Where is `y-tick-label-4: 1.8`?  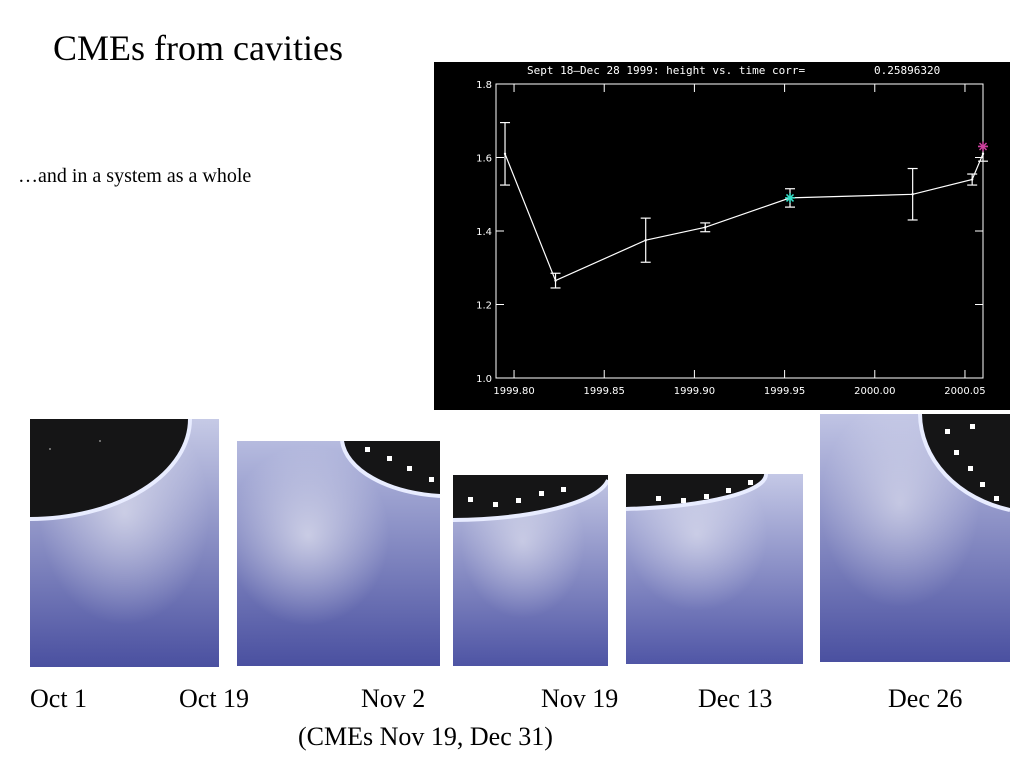
y-tick-label-4: 1.8 is located at coordinates (484, 85).